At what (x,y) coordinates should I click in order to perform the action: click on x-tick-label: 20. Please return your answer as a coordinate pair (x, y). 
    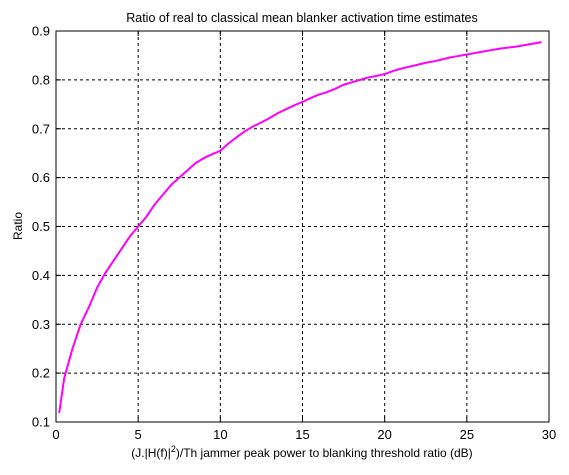
    Looking at the image, I should click on (384, 434).